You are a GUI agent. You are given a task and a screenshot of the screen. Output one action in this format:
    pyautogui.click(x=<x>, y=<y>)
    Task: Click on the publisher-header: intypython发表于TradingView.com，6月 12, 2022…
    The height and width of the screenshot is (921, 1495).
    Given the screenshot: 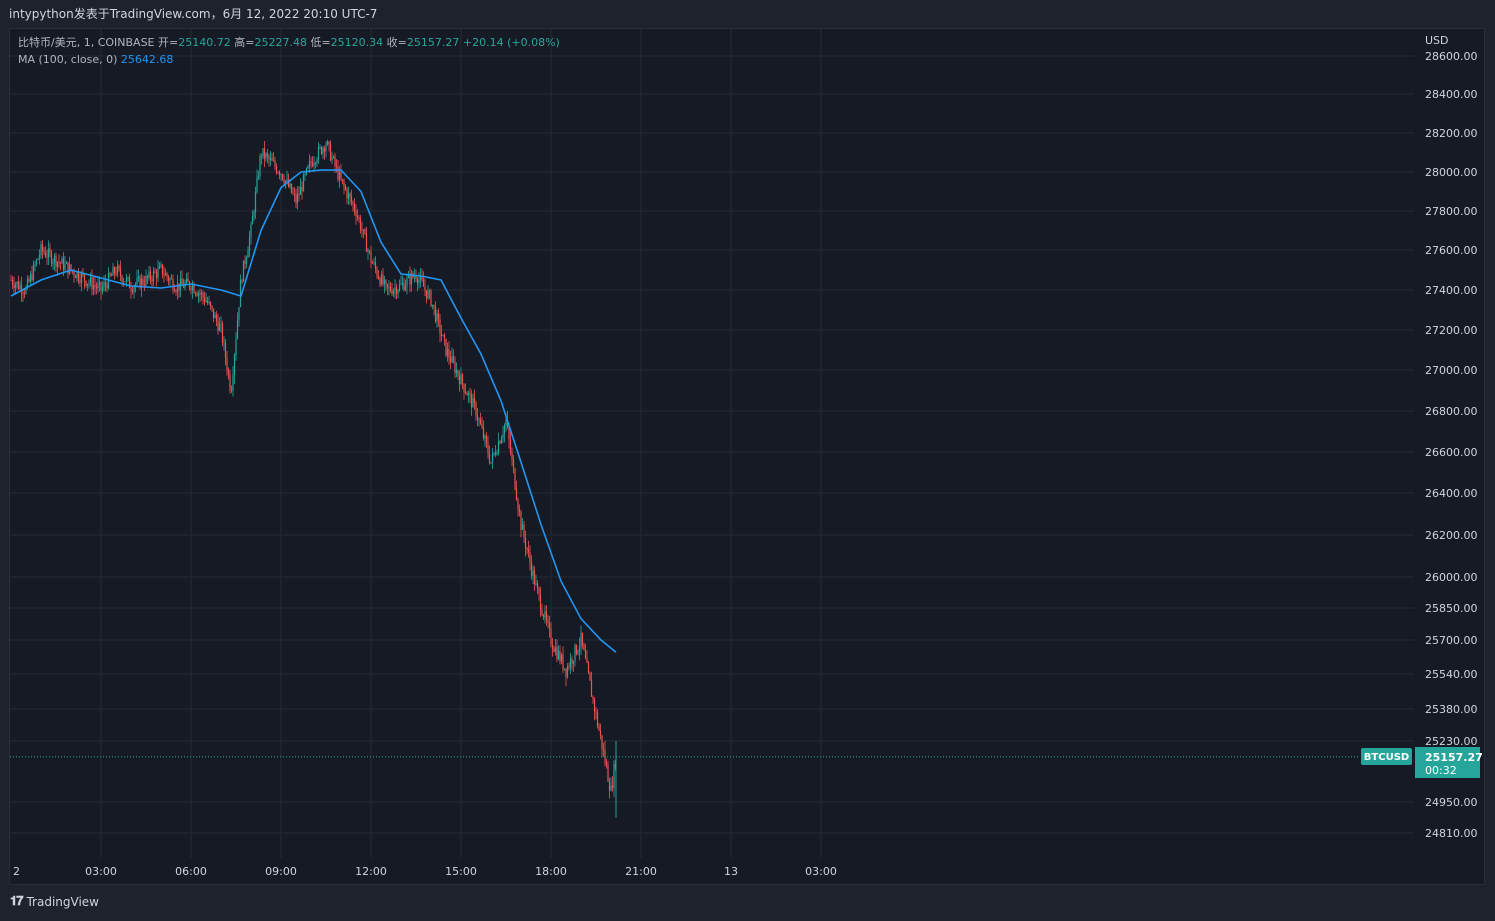 What is the action you would take?
    pyautogui.click(x=193, y=14)
    